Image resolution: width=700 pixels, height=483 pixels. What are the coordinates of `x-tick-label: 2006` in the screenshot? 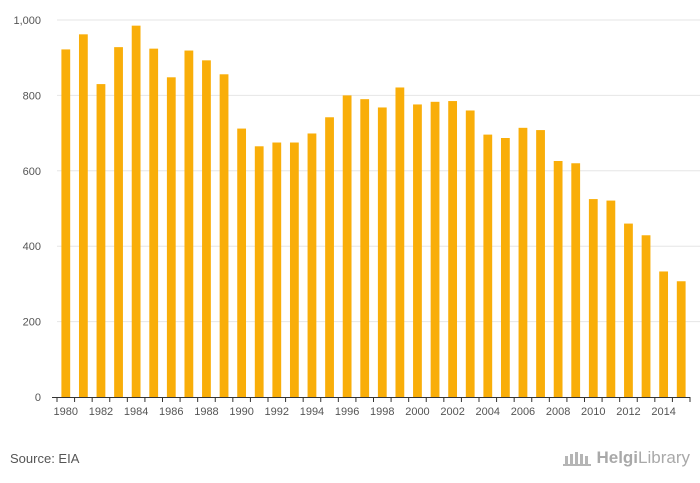 It's located at (523, 412).